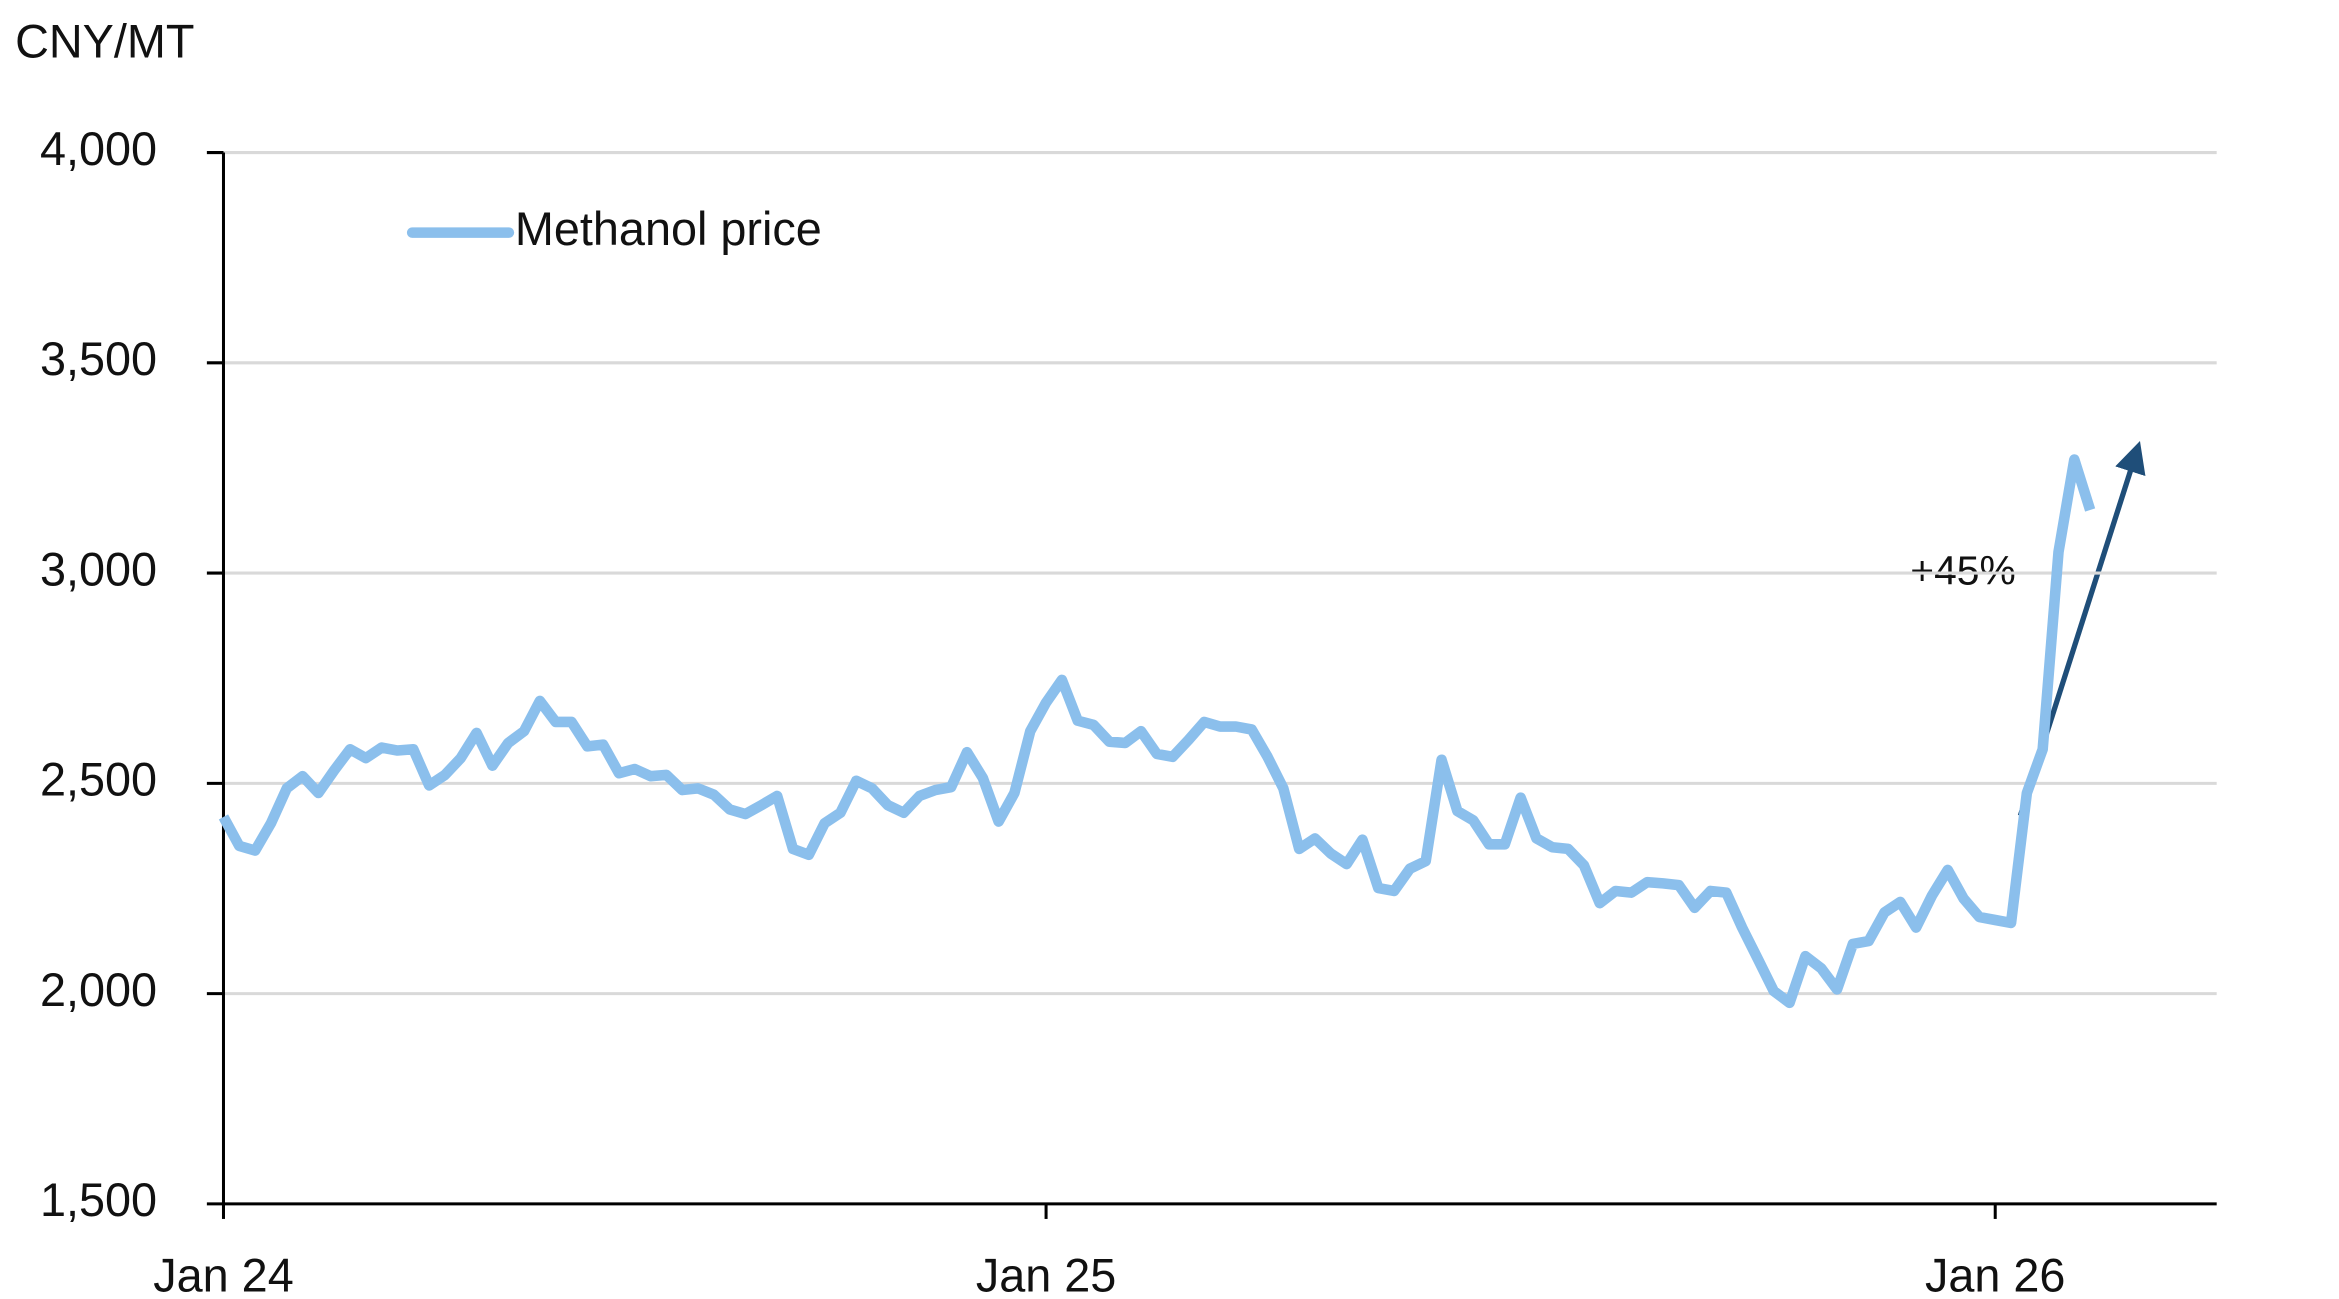 The width and height of the screenshot is (2339, 1299). I want to click on y-tick-label: 2,500, so click(98, 780).